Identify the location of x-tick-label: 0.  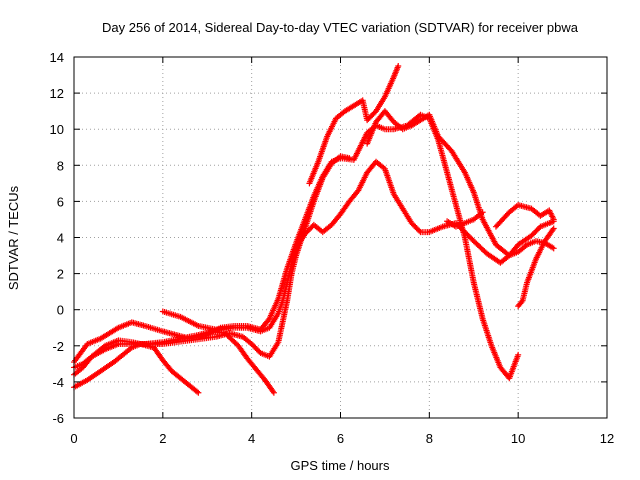
(73, 438).